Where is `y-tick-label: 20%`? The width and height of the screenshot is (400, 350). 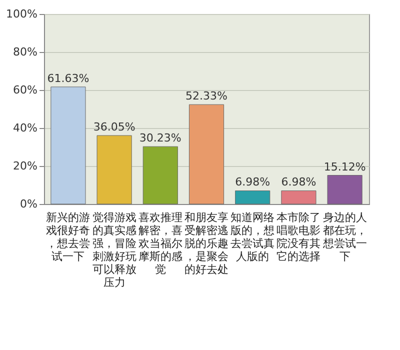
y-tick-label: 20% is located at coordinates (25, 166).